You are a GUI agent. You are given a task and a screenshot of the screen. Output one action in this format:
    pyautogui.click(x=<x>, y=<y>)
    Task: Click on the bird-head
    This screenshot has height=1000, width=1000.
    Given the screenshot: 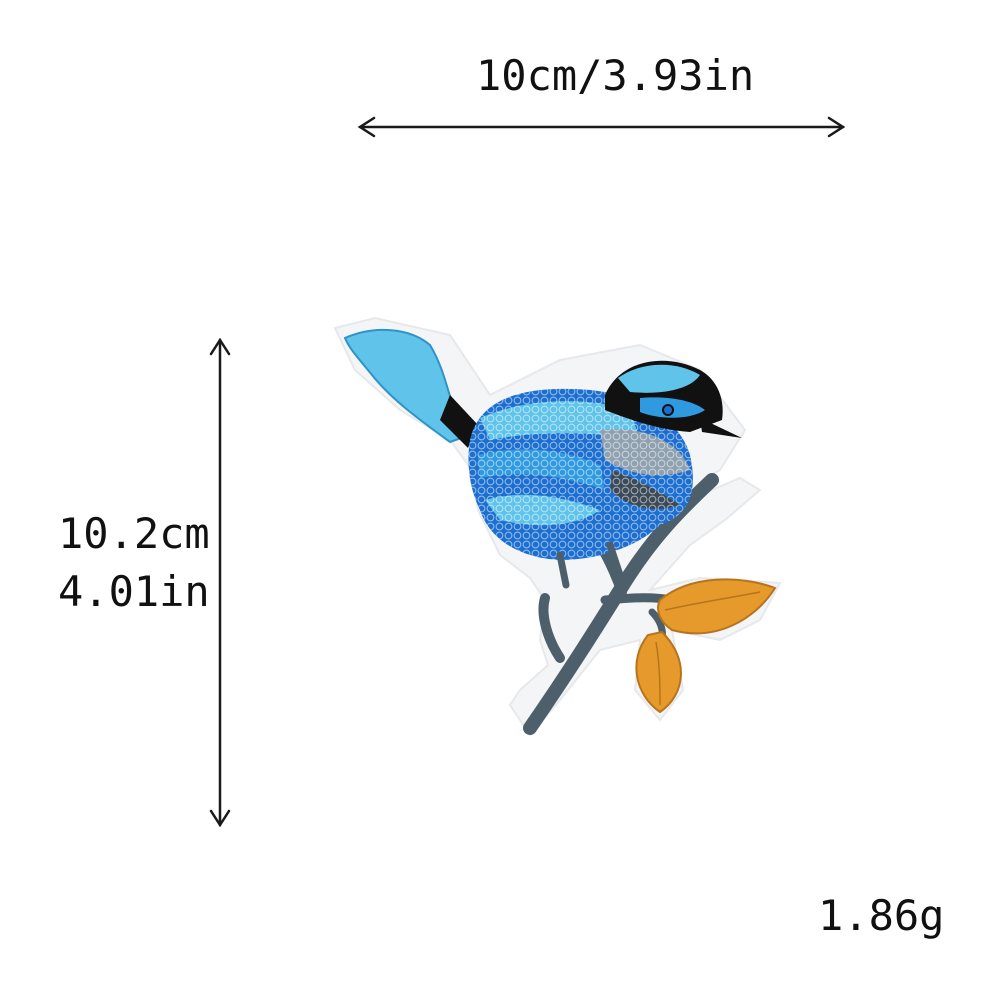 What is the action you would take?
    pyautogui.click(x=673, y=399)
    